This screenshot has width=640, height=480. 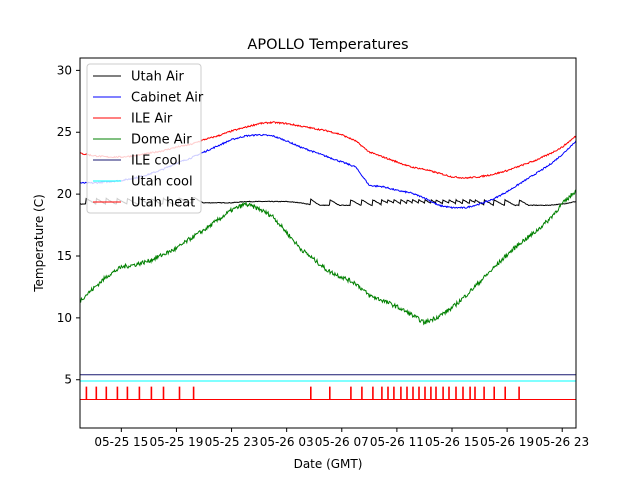 What do you see at coordinates (327, 45) in the screenshot?
I see `chart-title: APOLLO Temperatures` at bounding box center [327, 45].